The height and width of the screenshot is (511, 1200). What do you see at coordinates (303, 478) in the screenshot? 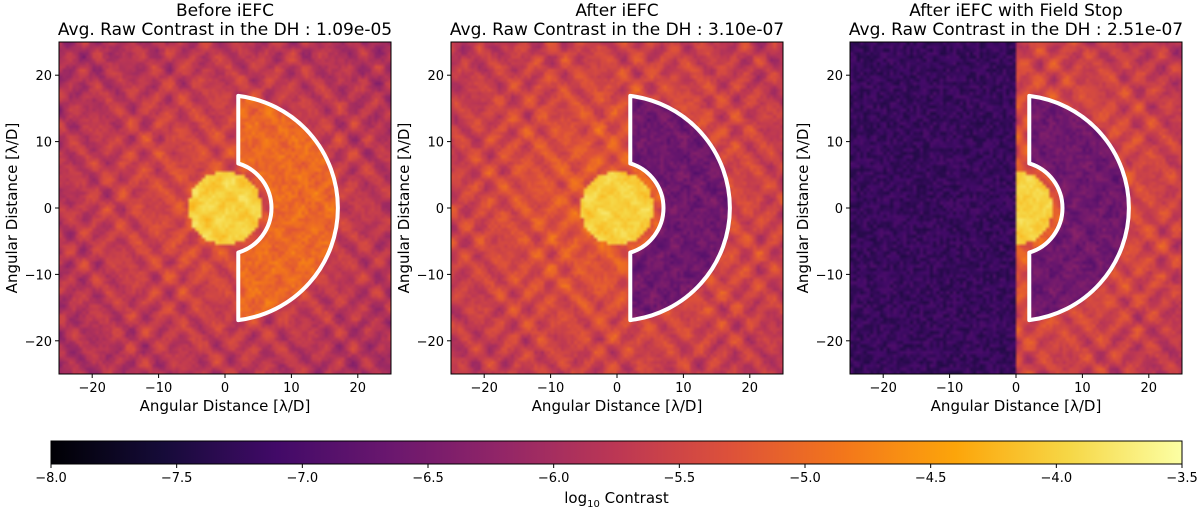
I see `colorbar-tick-label: −7.0` at bounding box center [303, 478].